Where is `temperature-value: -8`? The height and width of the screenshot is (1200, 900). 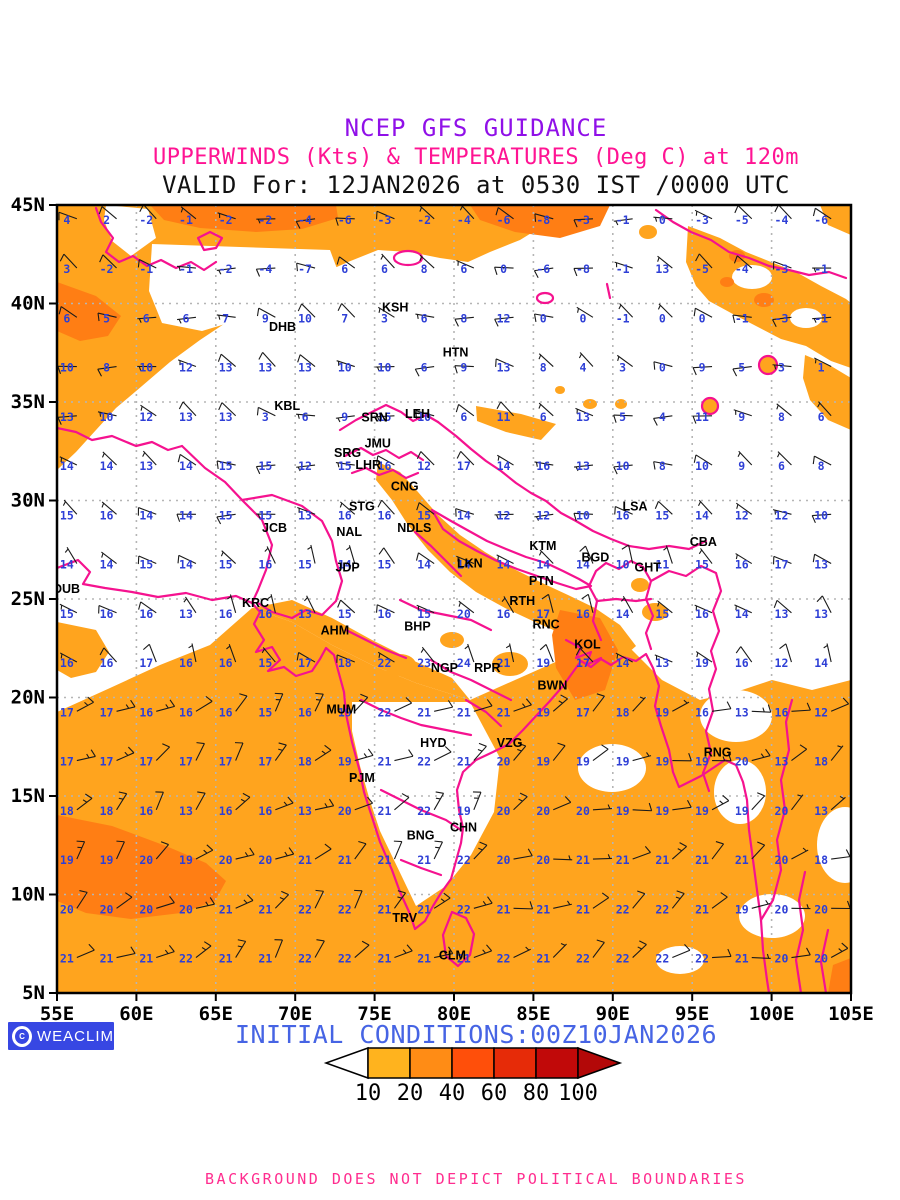 temperature-value: -8 is located at coordinates (583, 269).